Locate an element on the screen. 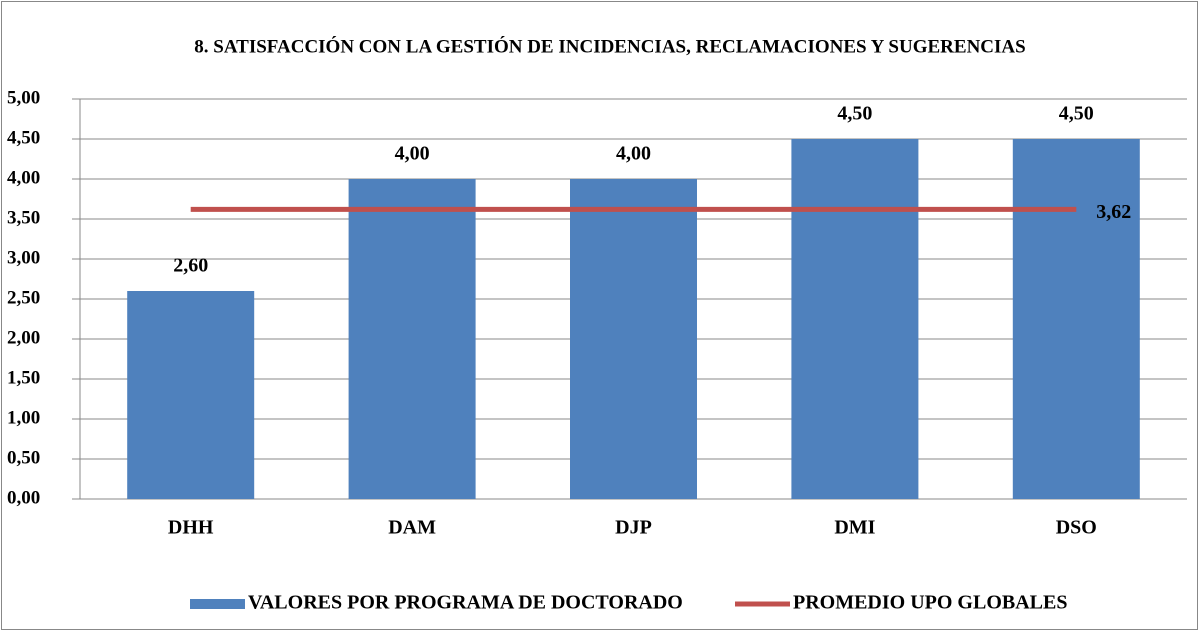 Image resolution: width=1201 pixels, height=632 pixels. x-tick-label: DJP is located at coordinates (633, 528).